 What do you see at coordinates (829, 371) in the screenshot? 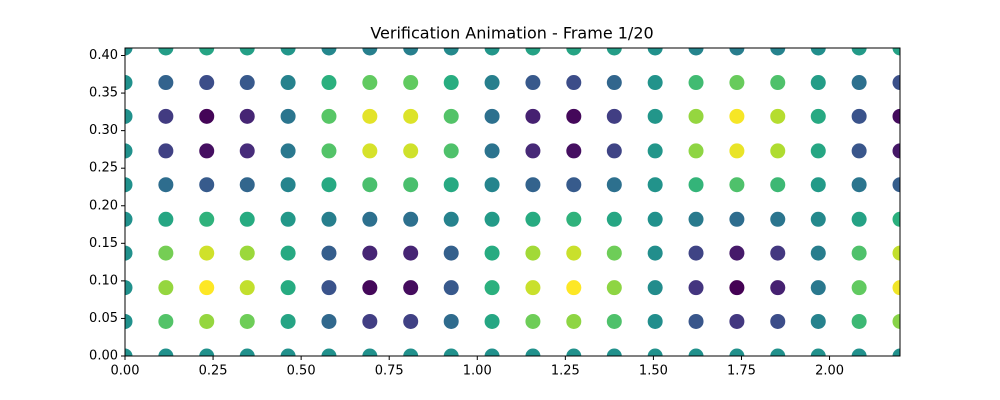
I see `x-tick-label: 2.00` at bounding box center [829, 371].